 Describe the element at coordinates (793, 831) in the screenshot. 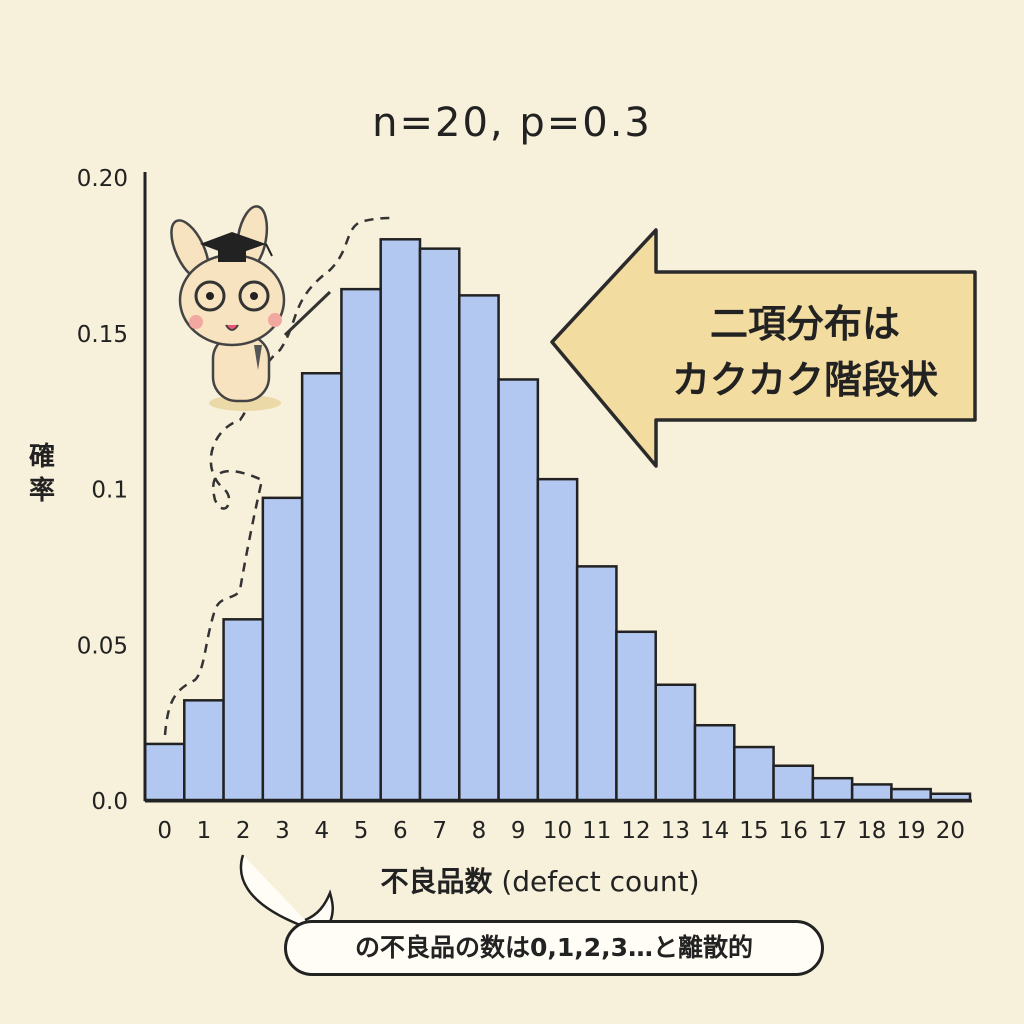

I see `x-tick-16: 16` at that location.